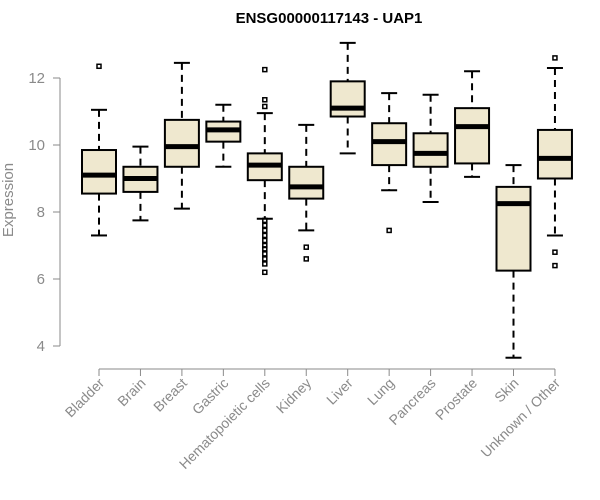  Describe the element at coordinates (294, 396) in the screenshot. I see `x-tick-label: Kidney` at that location.